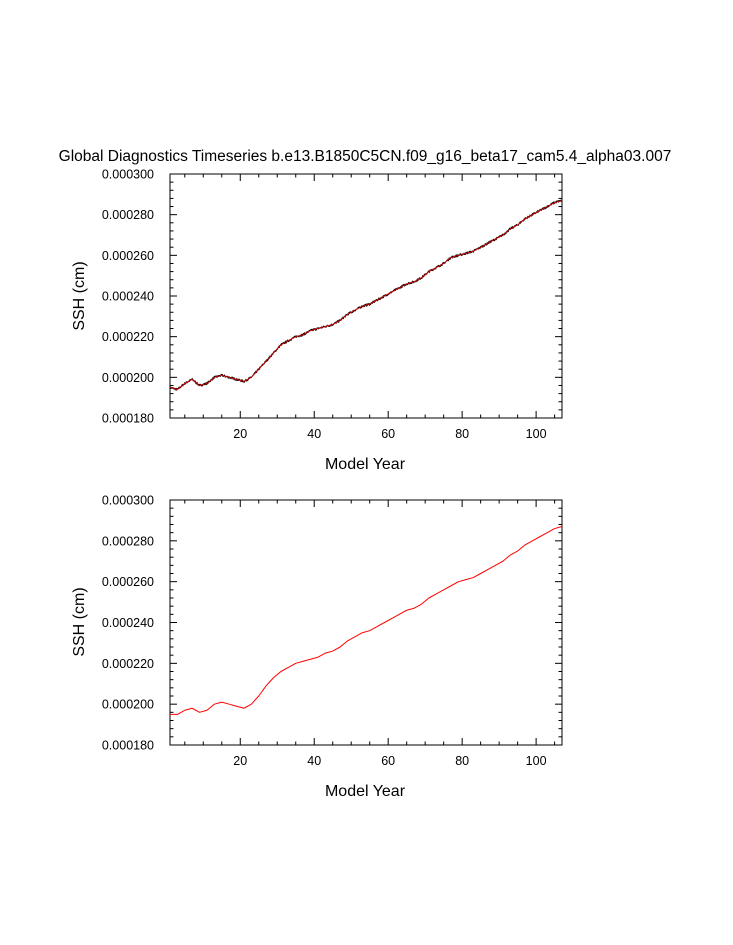  I want to click on bottom-y-axis-label: SSH (cm), so click(79, 621).